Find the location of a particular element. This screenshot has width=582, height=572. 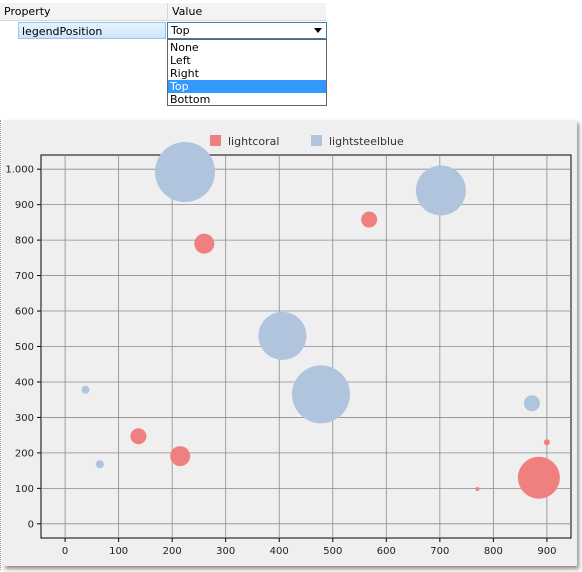

x-tick-label: 500 is located at coordinates (332, 551).